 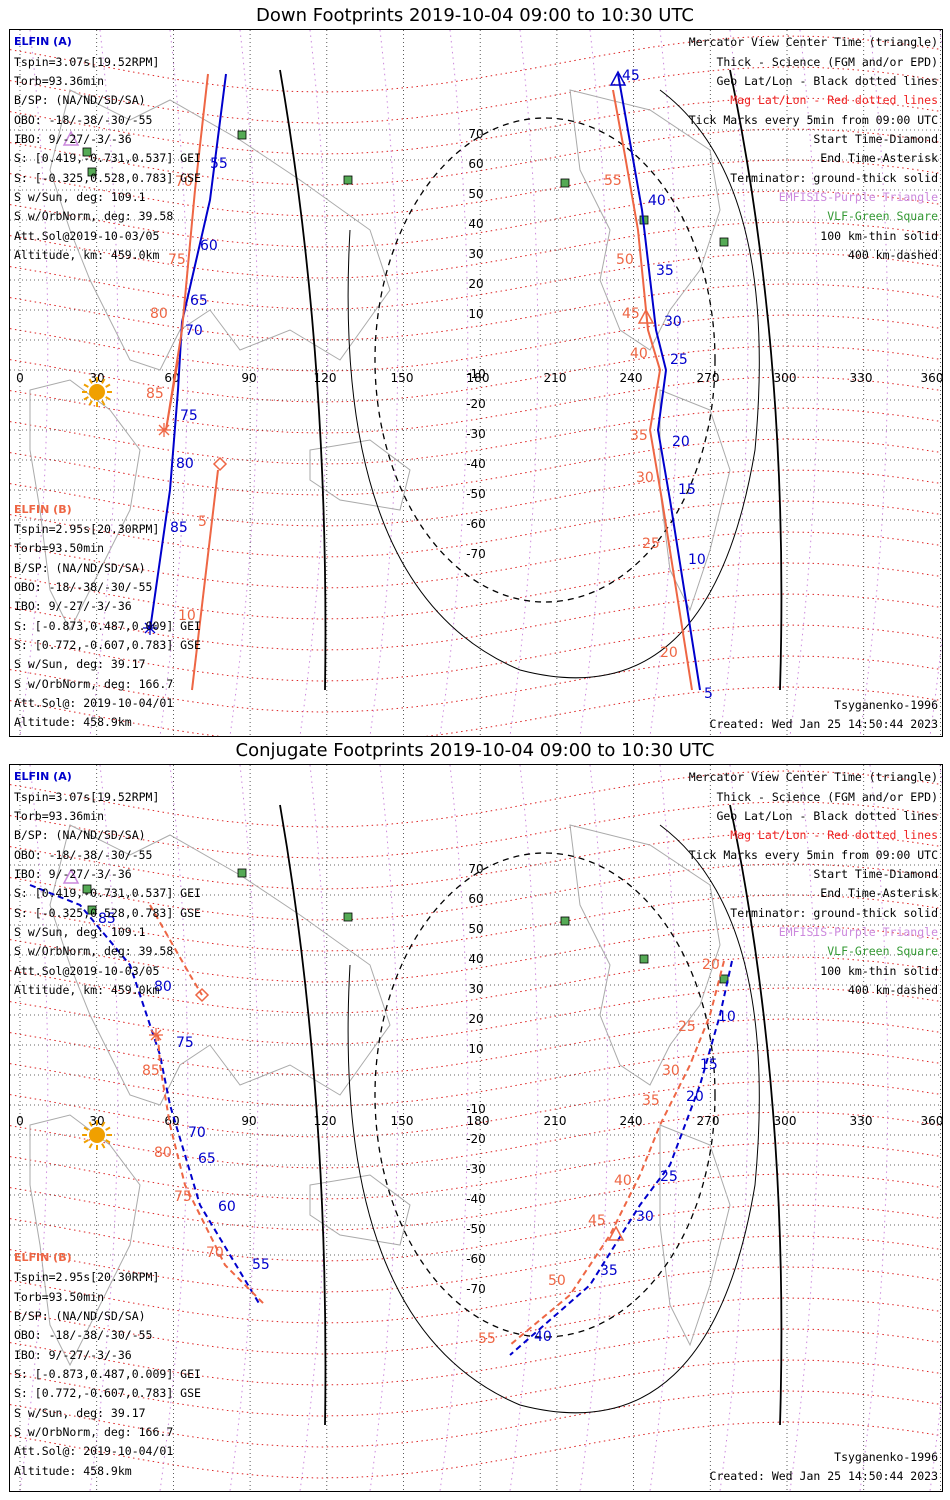 What do you see at coordinates (476, 404) in the screenshot?
I see `lat-label: -20` at bounding box center [476, 404].